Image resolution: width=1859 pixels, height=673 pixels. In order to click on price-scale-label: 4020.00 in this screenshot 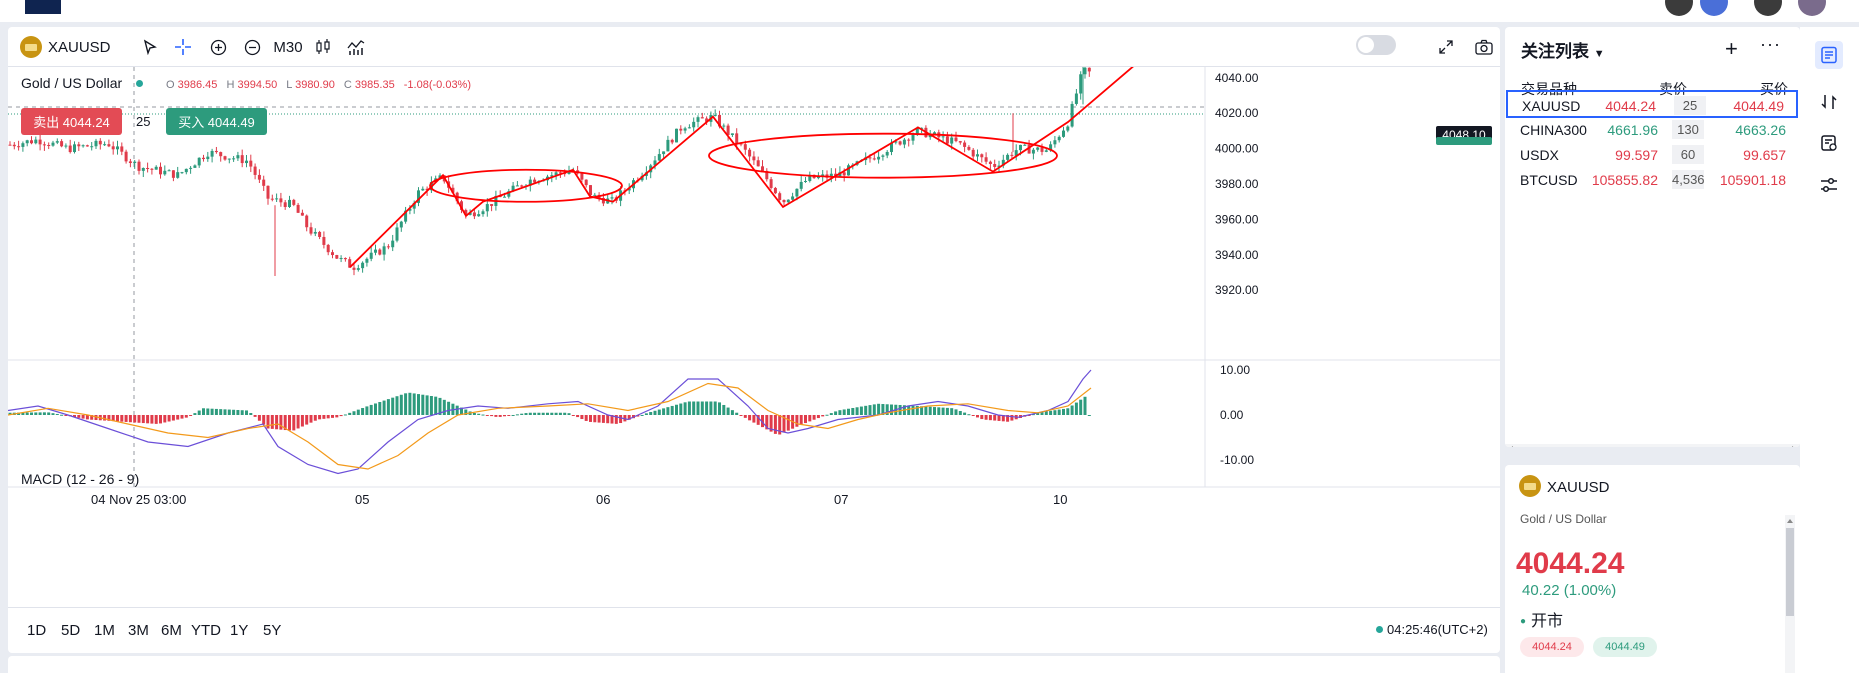, I will do `click(1237, 113)`.